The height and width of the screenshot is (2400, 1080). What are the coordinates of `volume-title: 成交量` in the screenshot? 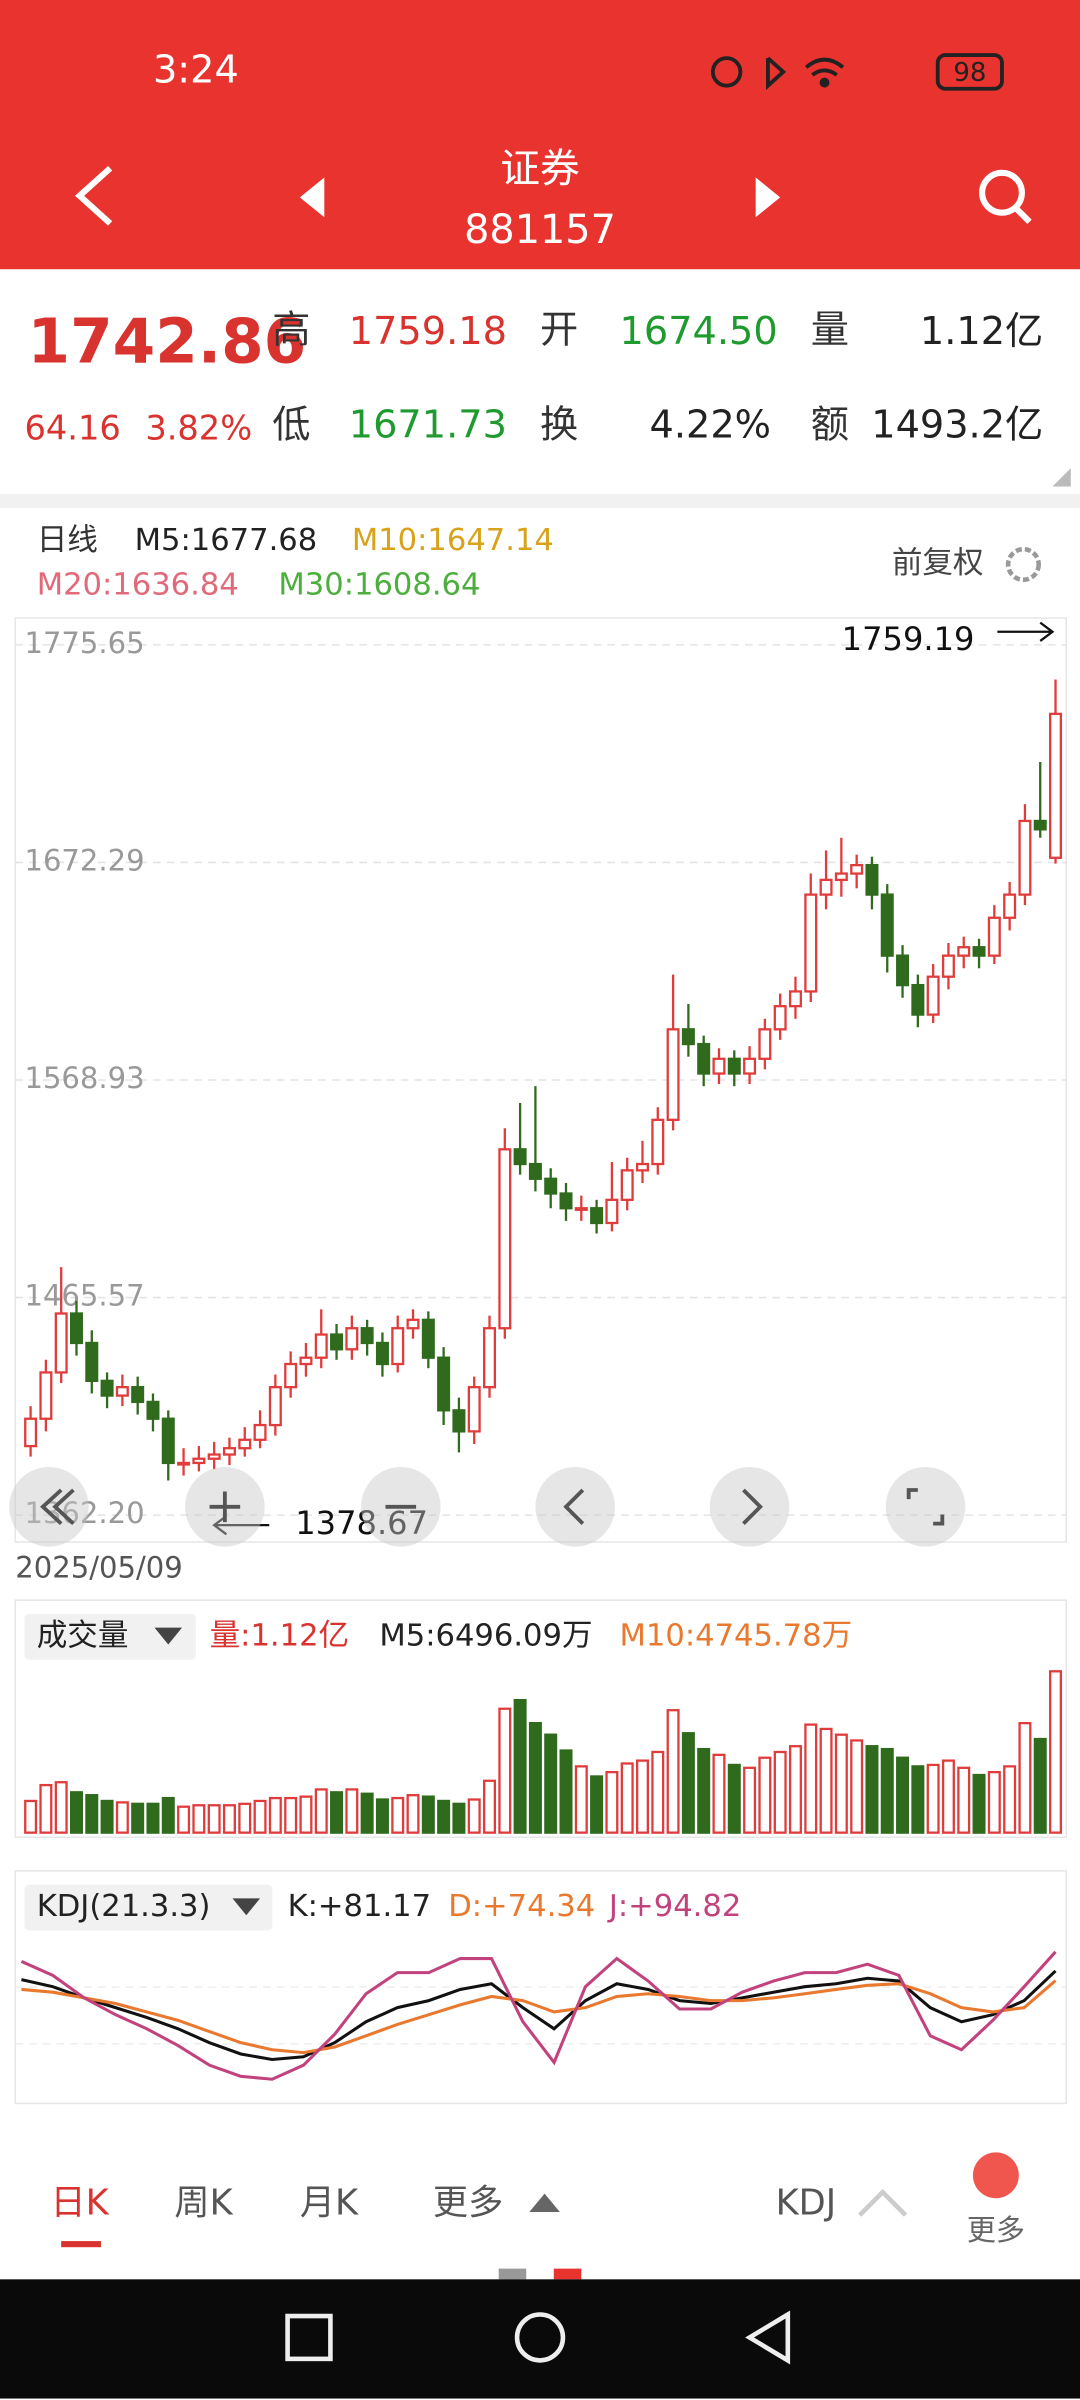 It's located at (83, 1635).